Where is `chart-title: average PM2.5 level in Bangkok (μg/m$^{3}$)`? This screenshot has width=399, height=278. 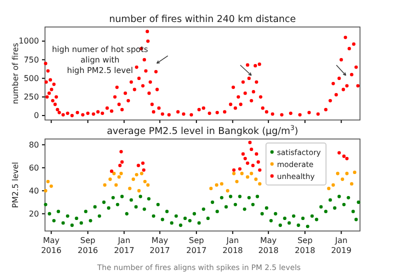
chart-title: average PM2.5 level in Bangkok (μg/m$^{3}$) is located at coordinates (202, 130).